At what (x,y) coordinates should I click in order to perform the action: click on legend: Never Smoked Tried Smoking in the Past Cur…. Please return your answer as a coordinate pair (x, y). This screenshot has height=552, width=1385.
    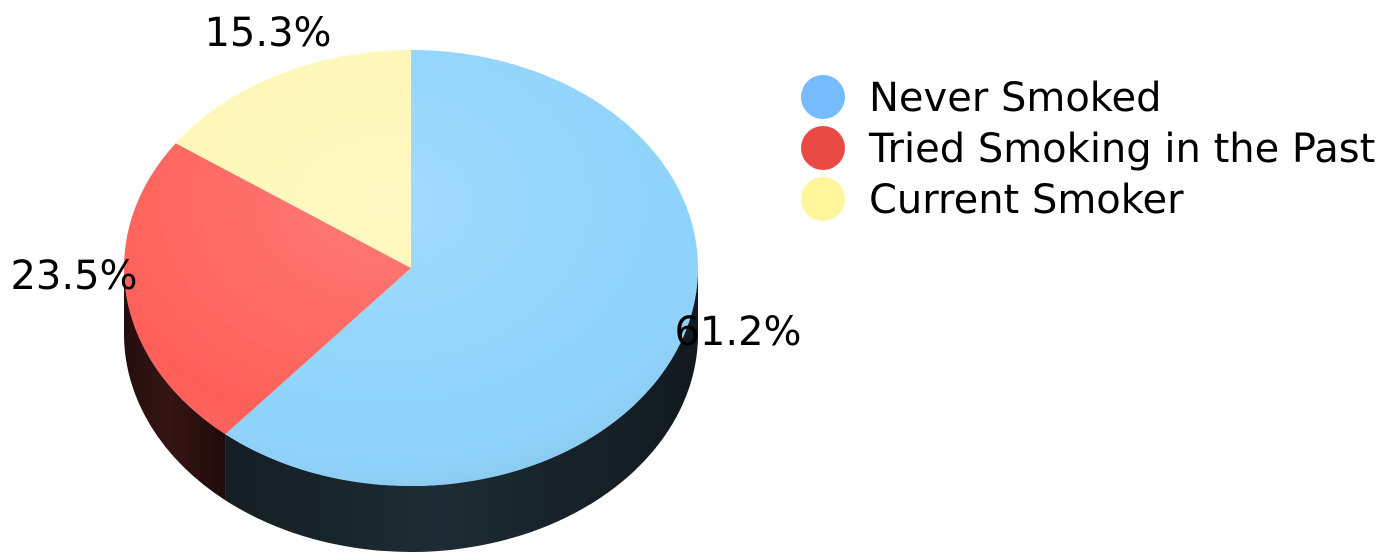
    Looking at the image, I should click on (1088, 149).